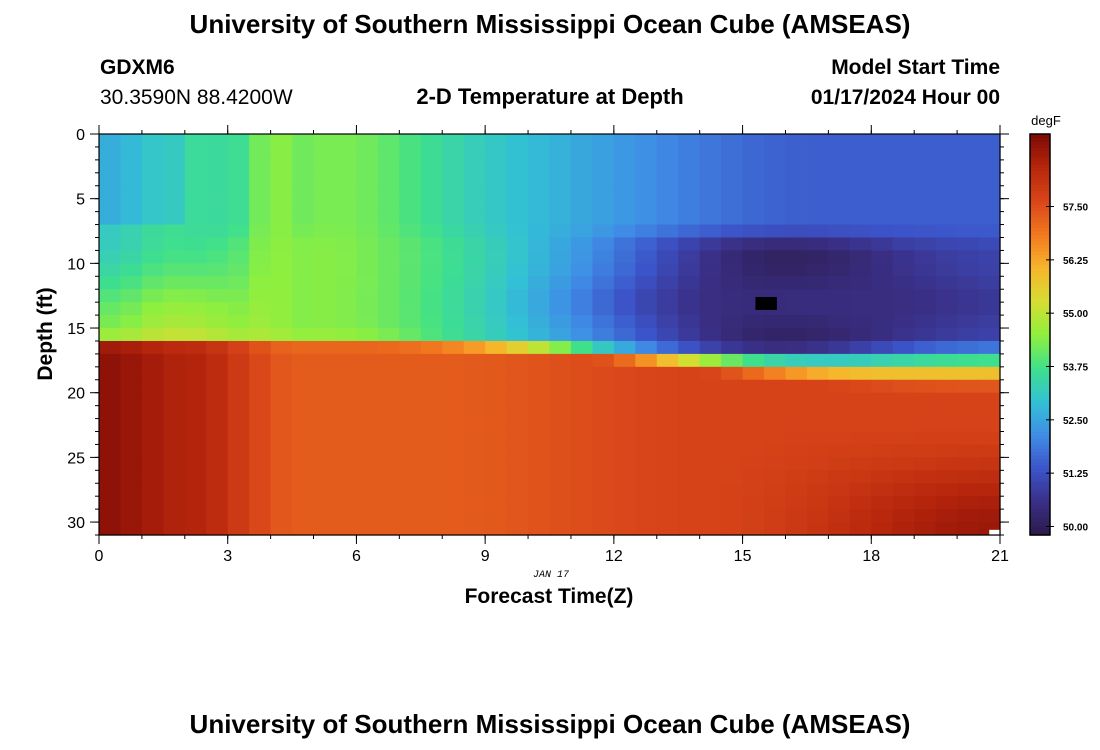 This screenshot has width=1100, height=750. What do you see at coordinates (76, 264) in the screenshot?
I see `y-tick-label: 10` at bounding box center [76, 264].